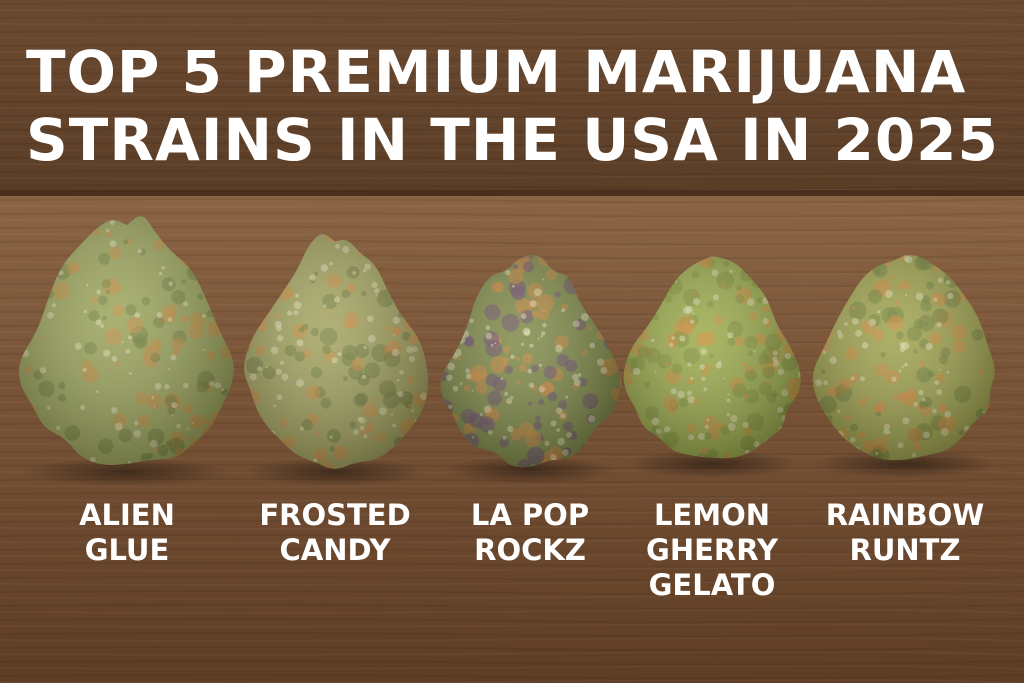 This screenshot has height=683, width=1024. Describe the element at coordinates (127, 550) in the screenshot. I see `strain-label: GLUE` at that location.